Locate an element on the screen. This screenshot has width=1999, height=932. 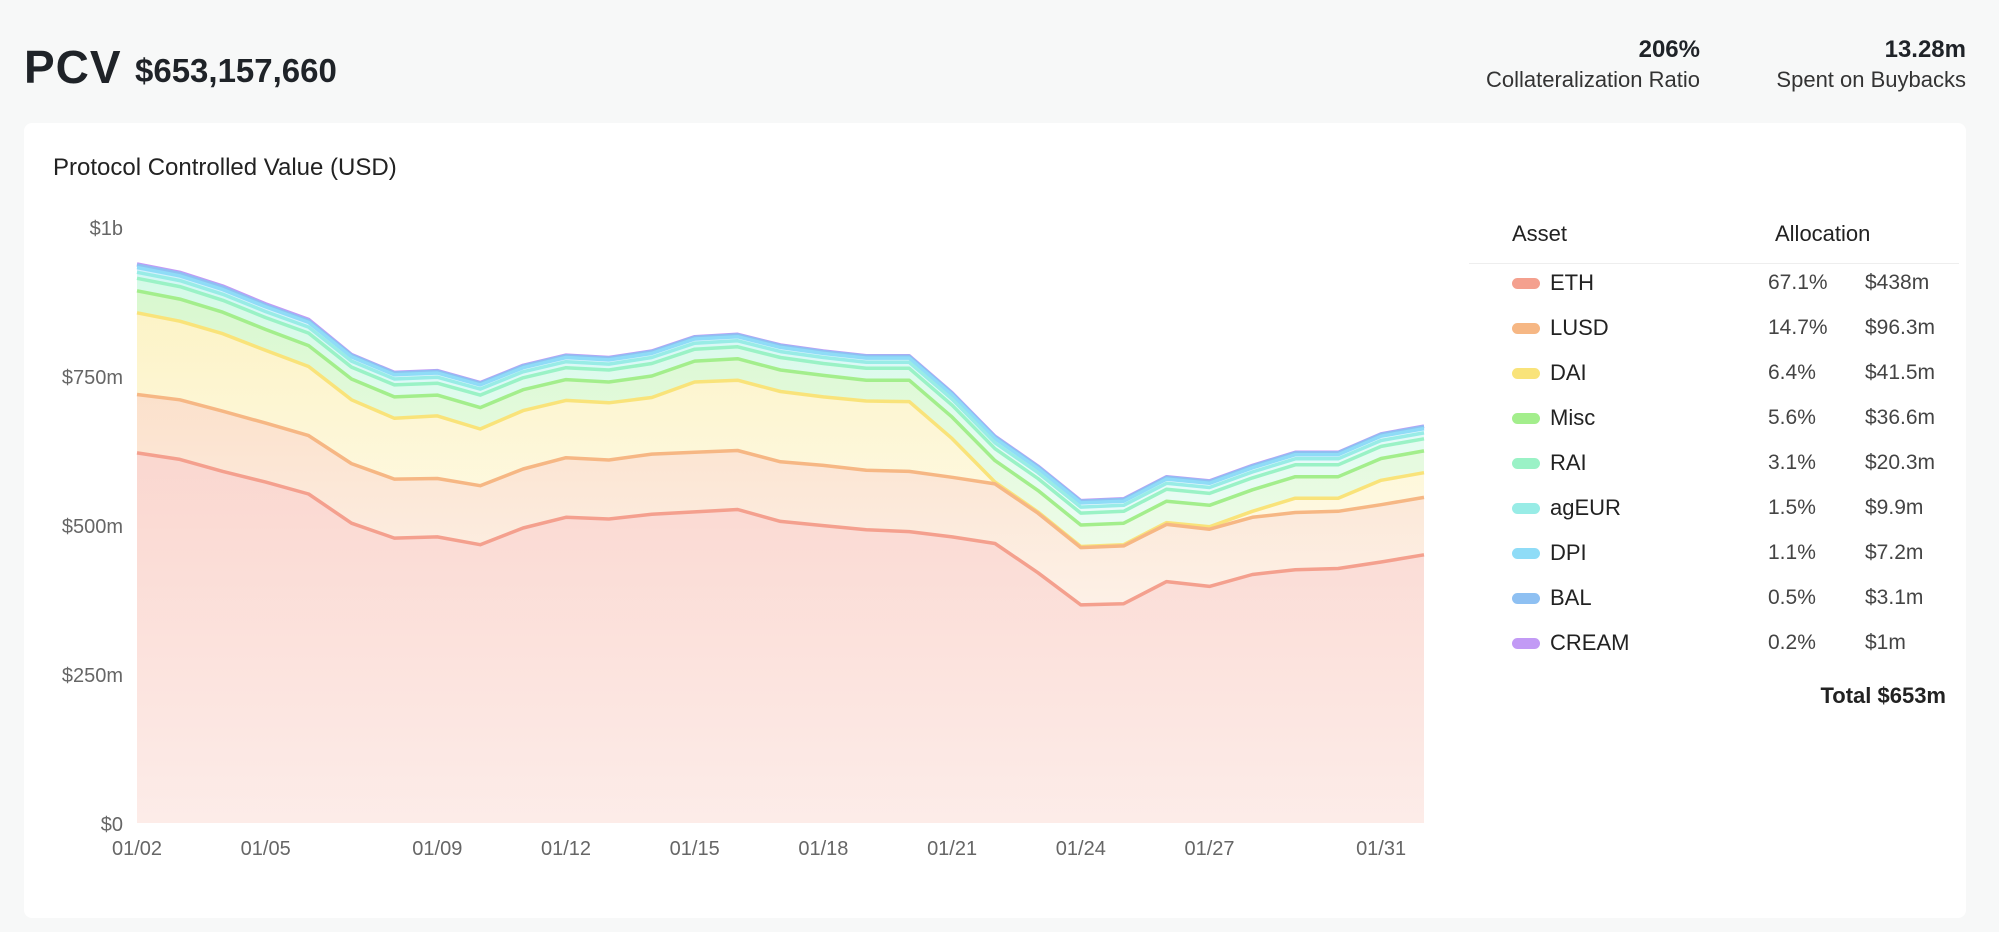
legend-asset-value: $7.2m is located at coordinates (1894, 552).